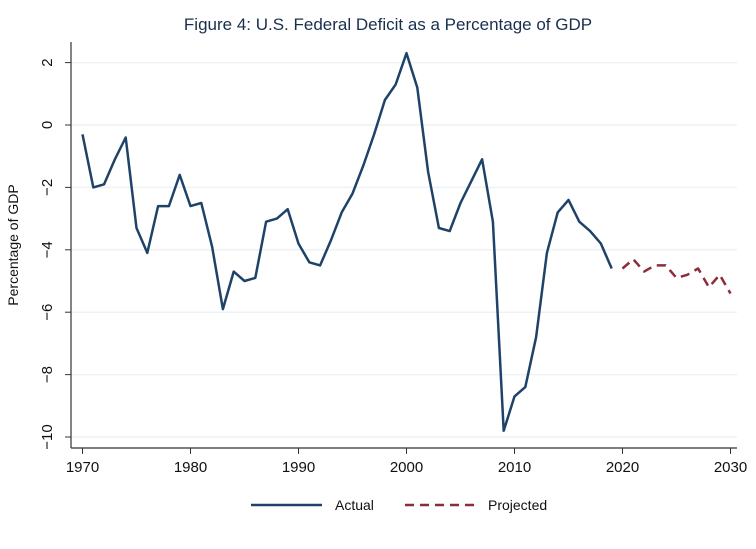 This screenshot has height=549, width=756. Describe the element at coordinates (298, 467) in the screenshot. I see `x-tick-label: 1990` at that location.